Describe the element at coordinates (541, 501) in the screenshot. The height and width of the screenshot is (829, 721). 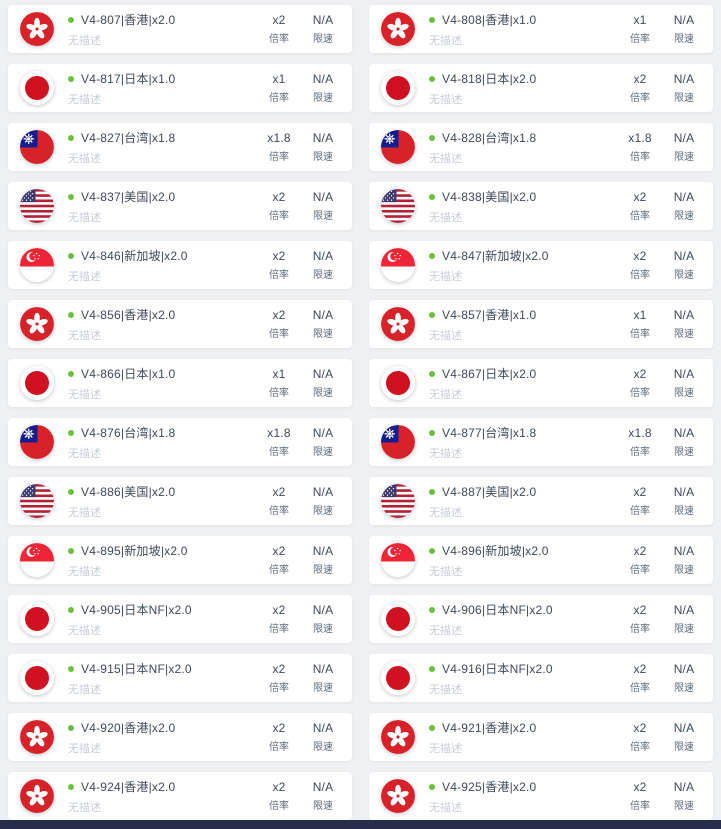
I see `node-card: V4-887|美国|x2.0 无描述 x2 倍率 N/A 限速` at that location.